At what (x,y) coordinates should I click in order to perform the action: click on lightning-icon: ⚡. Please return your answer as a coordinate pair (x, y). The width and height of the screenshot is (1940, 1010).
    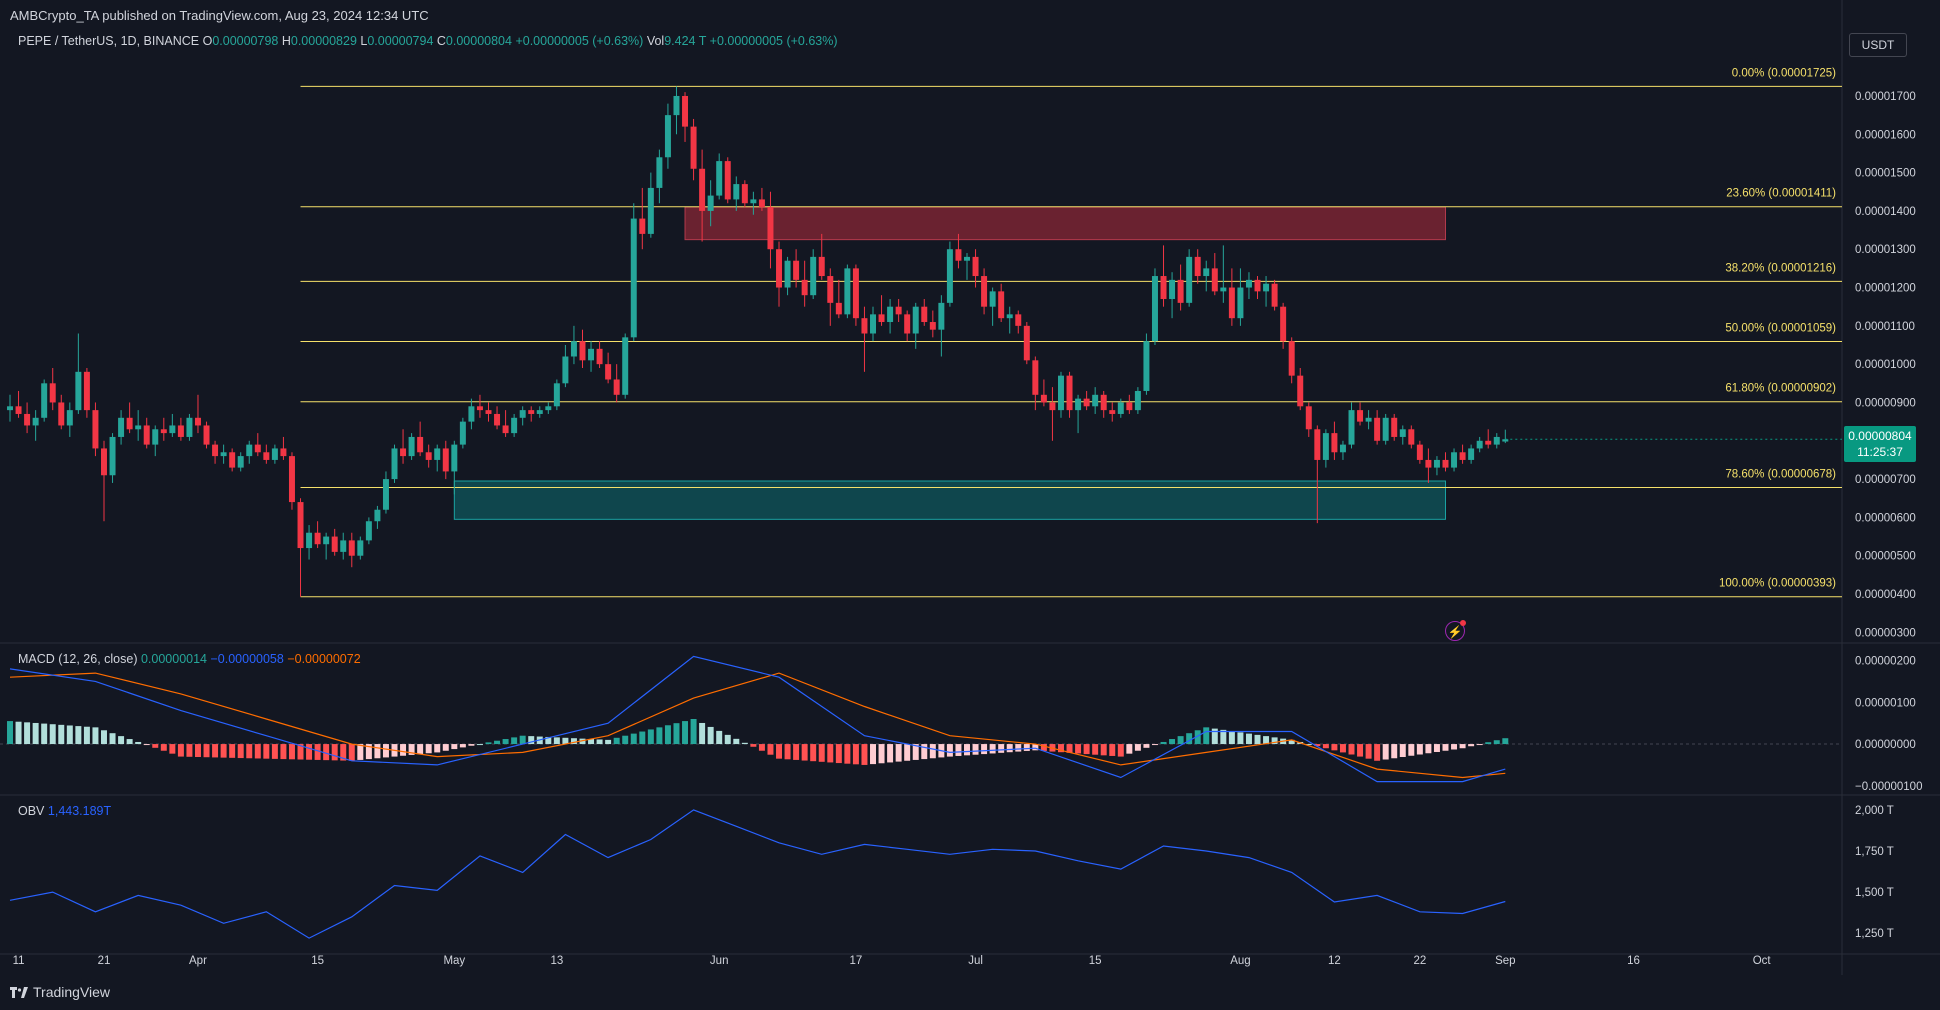
    Looking at the image, I should click on (1455, 631).